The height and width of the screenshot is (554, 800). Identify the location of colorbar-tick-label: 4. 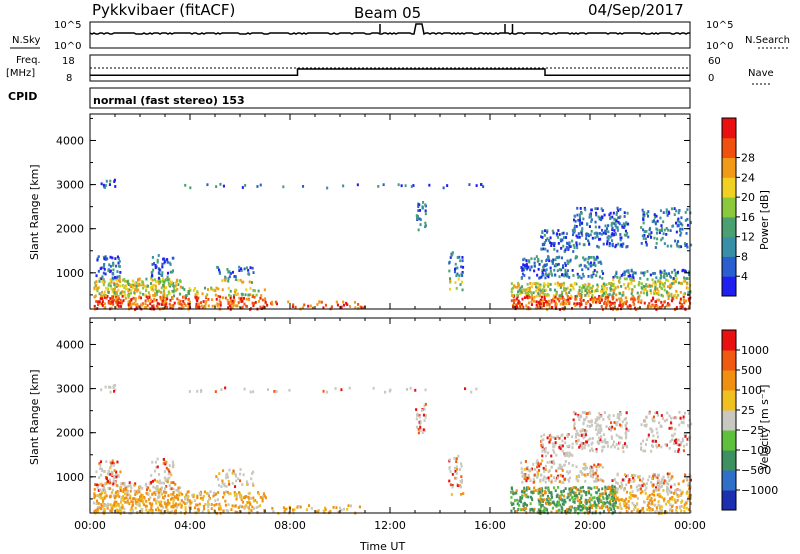
(744, 276).